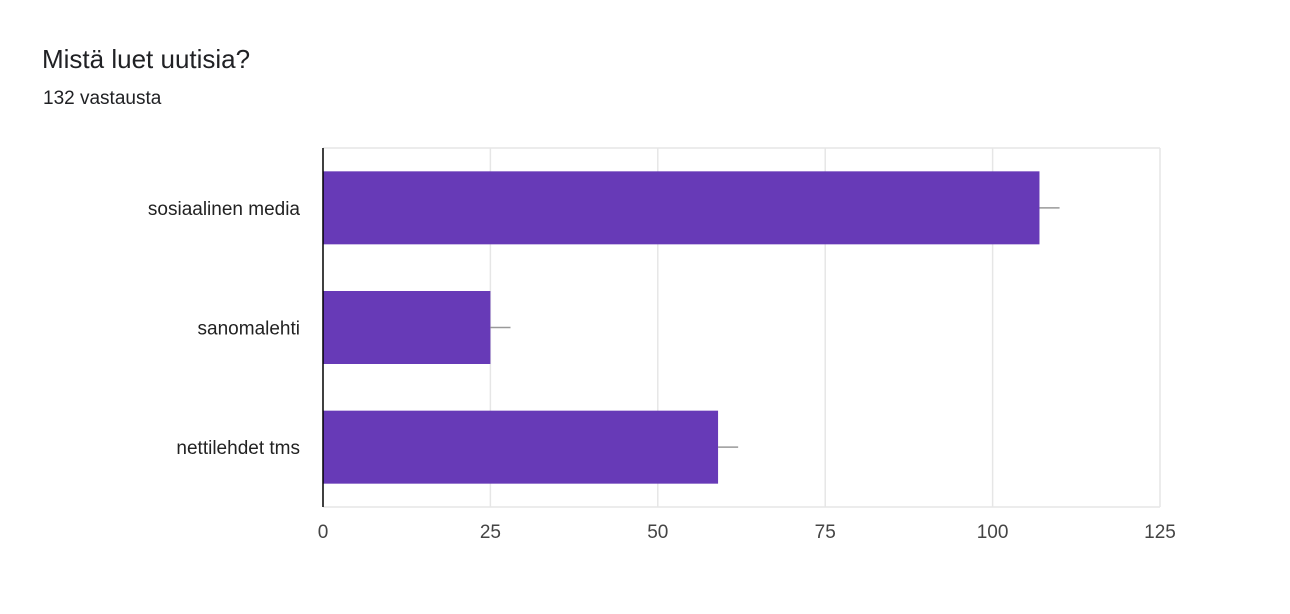 The height and width of the screenshot is (614, 1290). I want to click on response-count: 132 vastausta, so click(102, 98).